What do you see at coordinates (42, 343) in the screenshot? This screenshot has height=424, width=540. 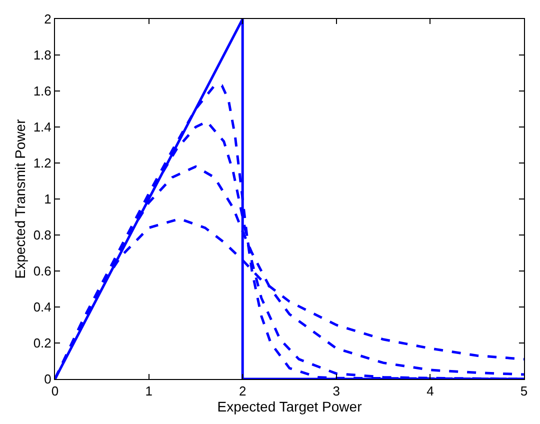 I see `y-tick-label: 0.2` at bounding box center [42, 343].